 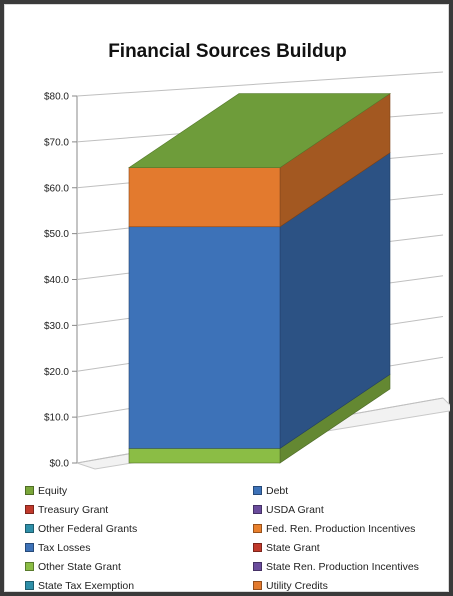 I want to click on y-tick-label: $70.0, so click(x=56, y=142).